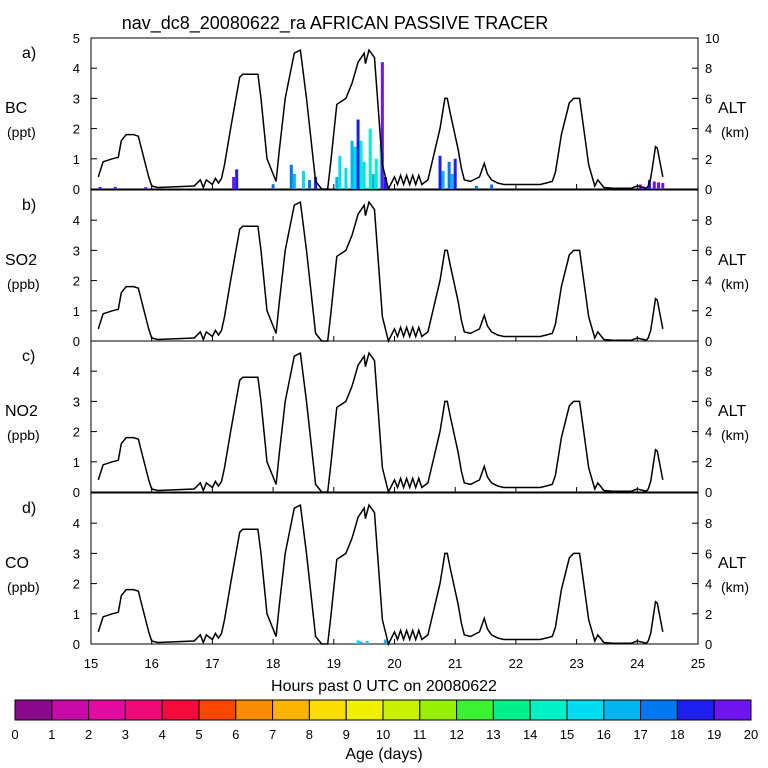  I want to click on panel-letter: b), so click(29, 205).